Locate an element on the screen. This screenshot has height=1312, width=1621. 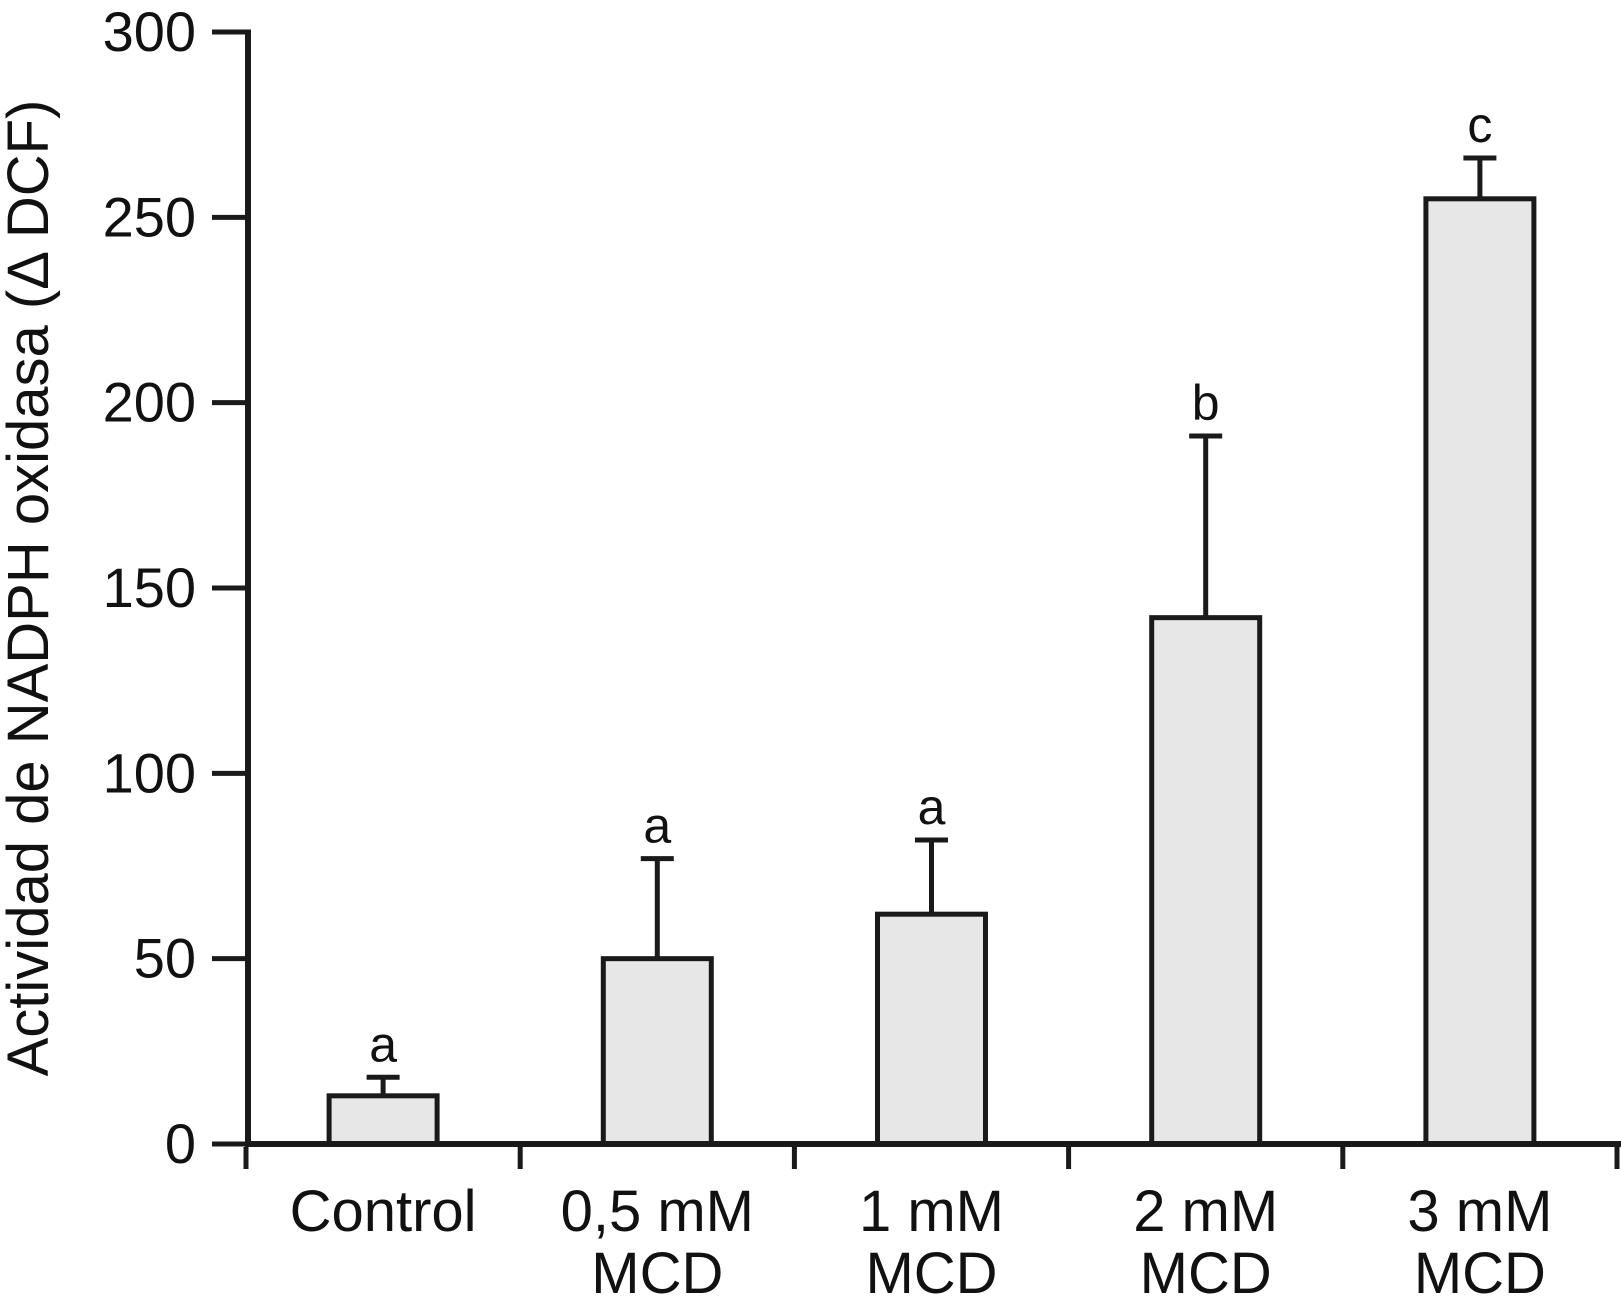
x-label-1-mm-mcd: 1 mM is located at coordinates (931, 1211).